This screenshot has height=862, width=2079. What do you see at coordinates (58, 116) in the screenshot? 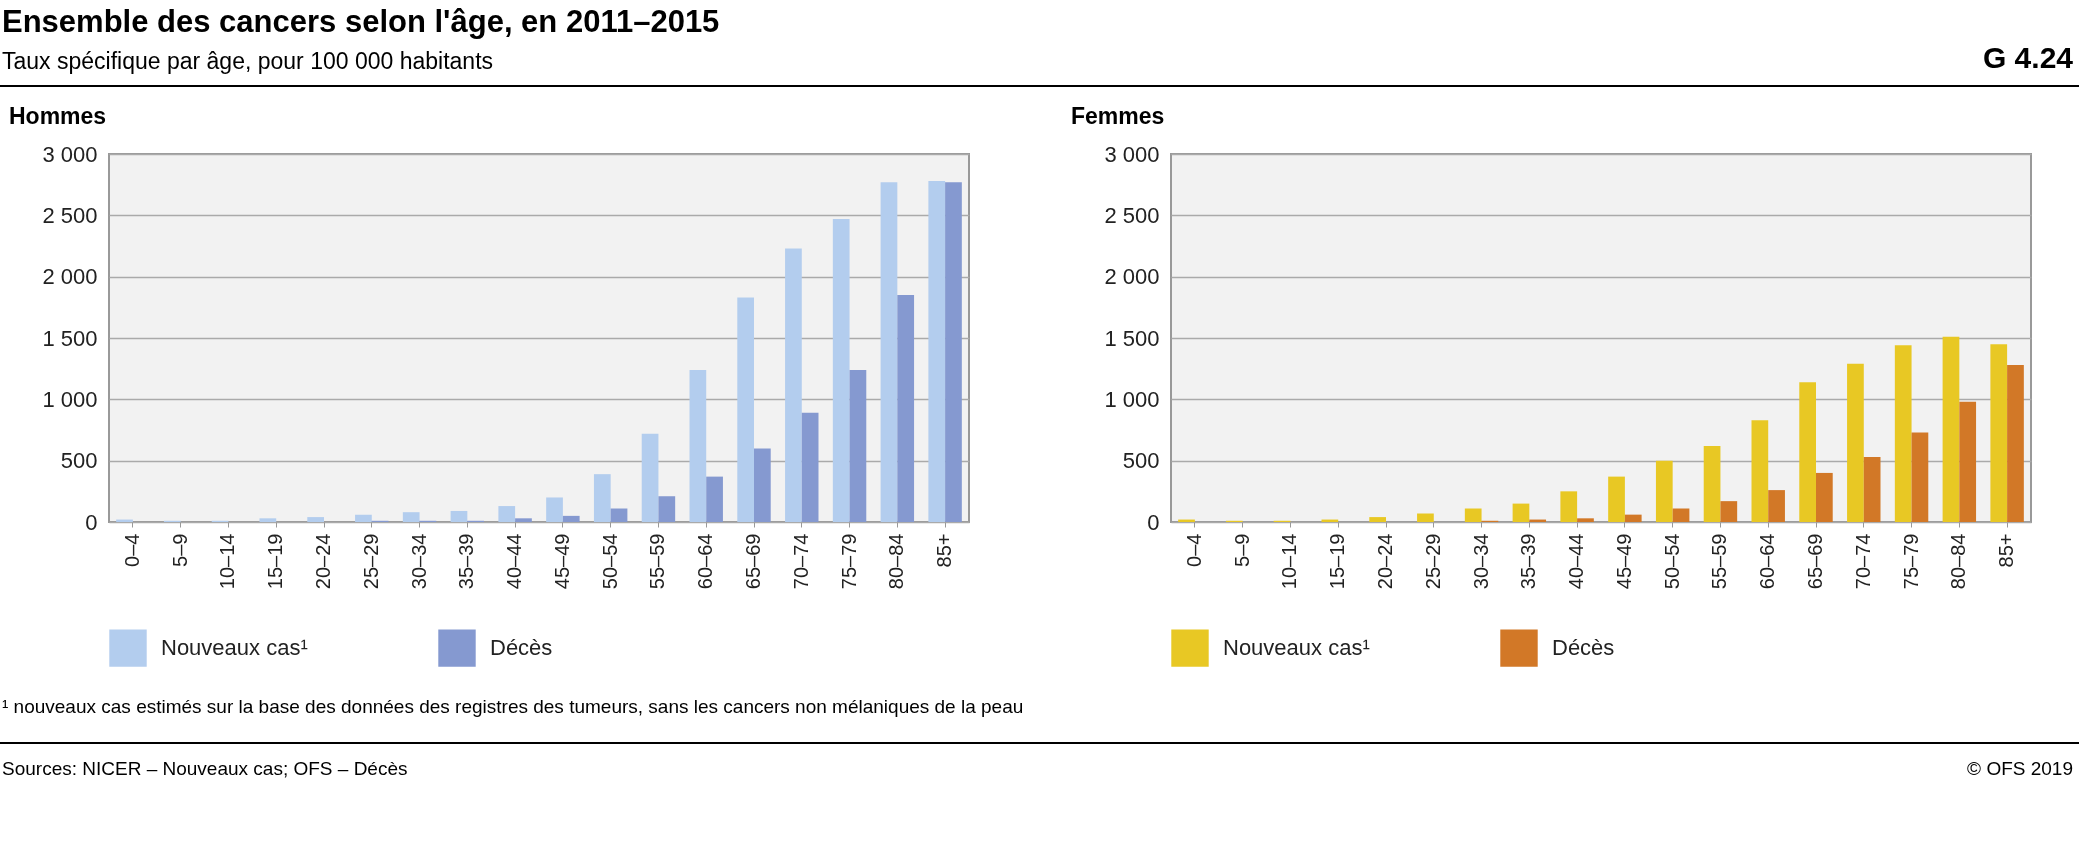
I see `chart-title: Hommes` at bounding box center [58, 116].